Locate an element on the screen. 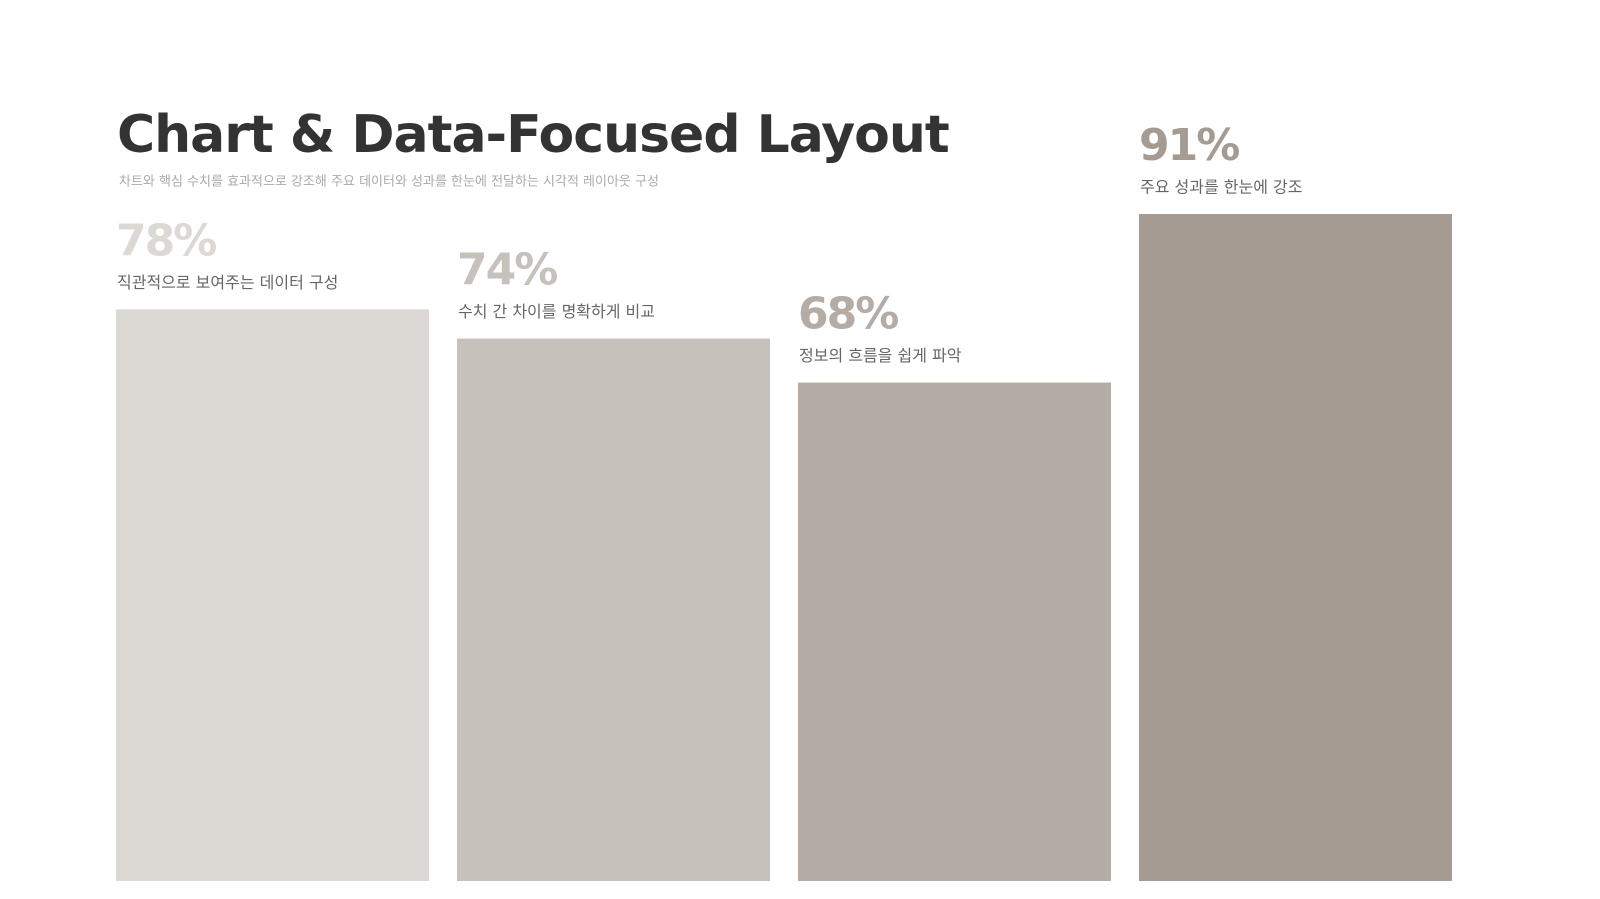  category-label: 정보의 흐름을 쉽게 파악 is located at coordinates (880, 355).